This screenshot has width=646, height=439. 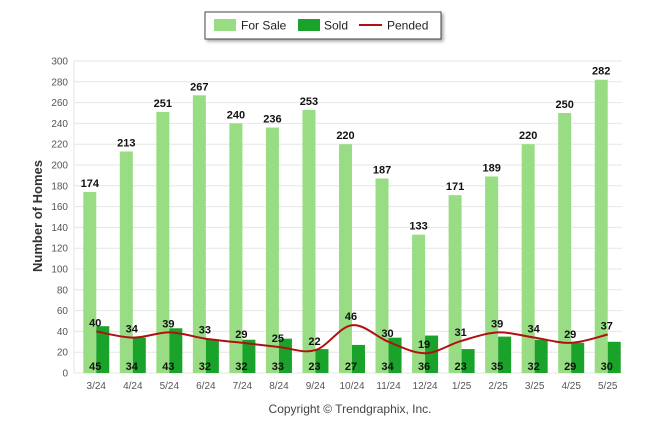 I want to click on y-tick-label: 80, so click(x=63, y=290).